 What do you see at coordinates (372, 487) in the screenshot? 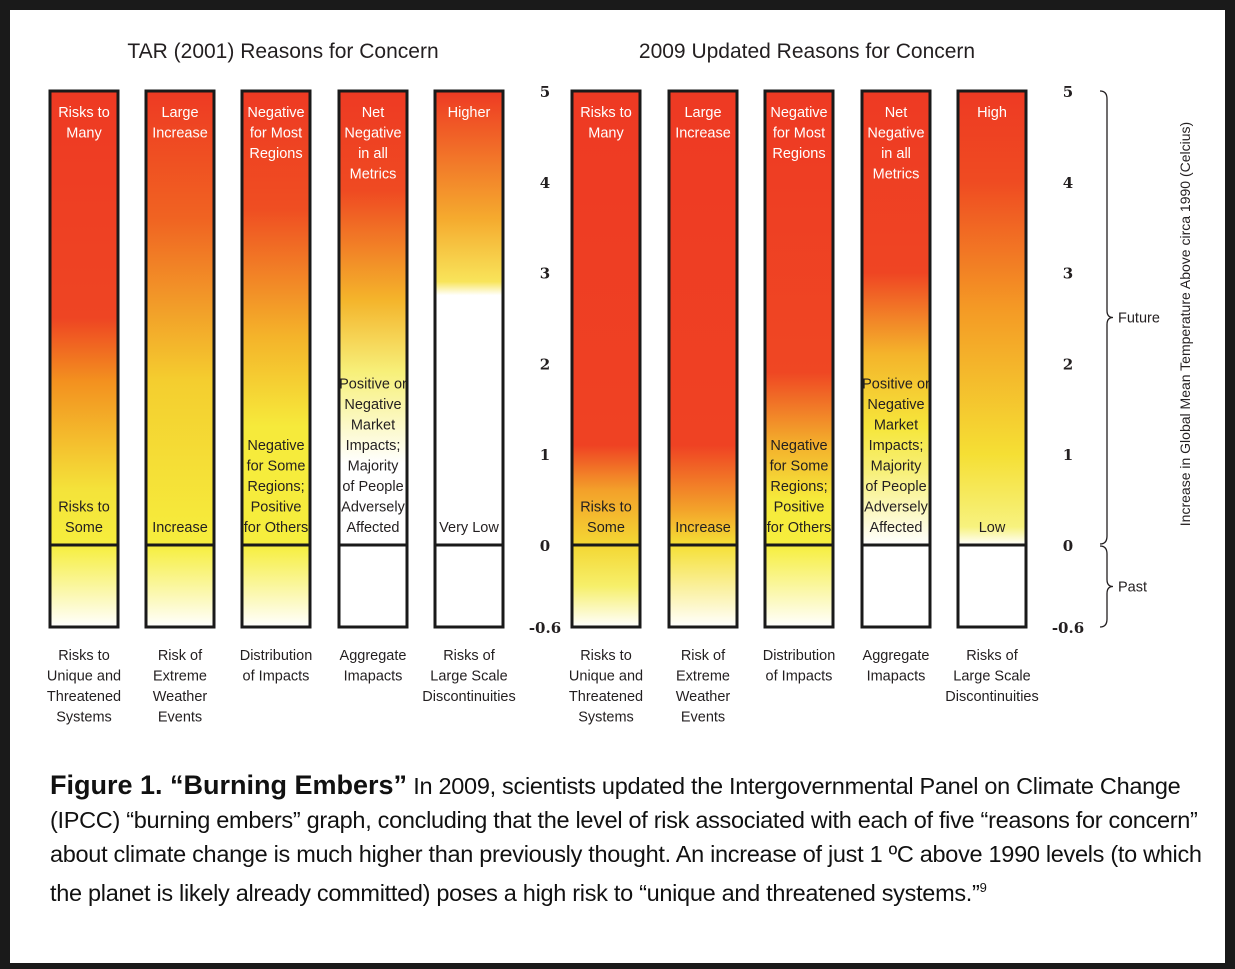
I see `column-bottom-label: of People` at bounding box center [372, 487].